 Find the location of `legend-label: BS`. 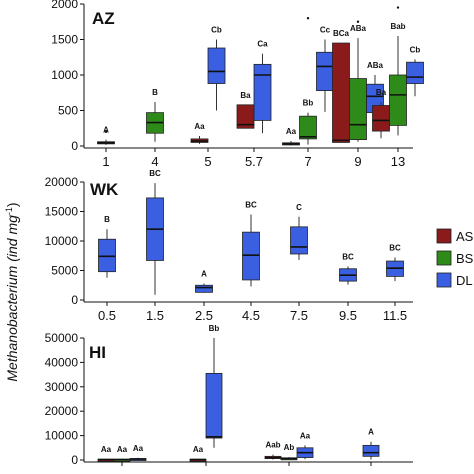

legend-label: BS is located at coordinates (465, 258).